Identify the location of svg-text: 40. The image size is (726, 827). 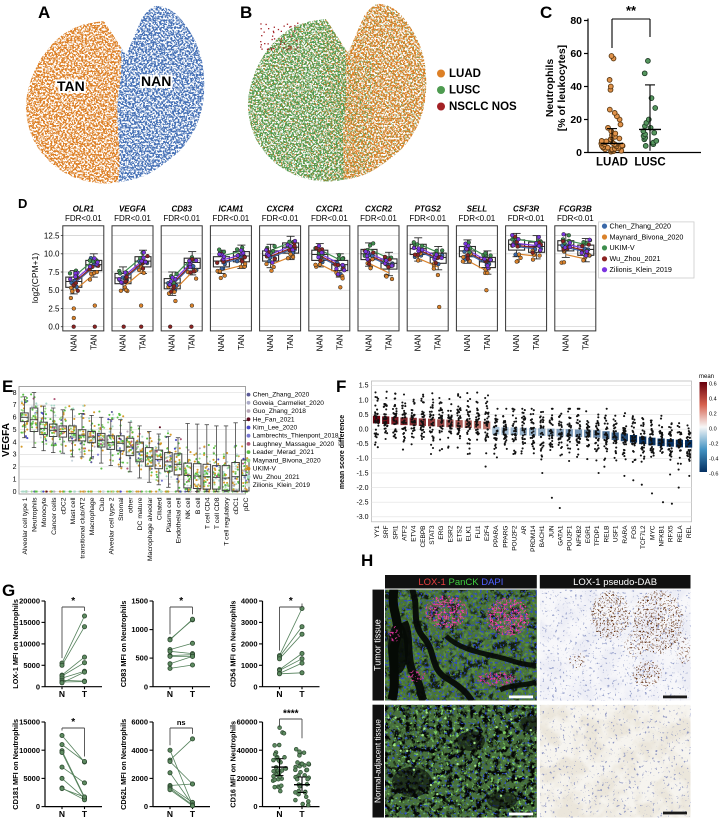
(576, 87).